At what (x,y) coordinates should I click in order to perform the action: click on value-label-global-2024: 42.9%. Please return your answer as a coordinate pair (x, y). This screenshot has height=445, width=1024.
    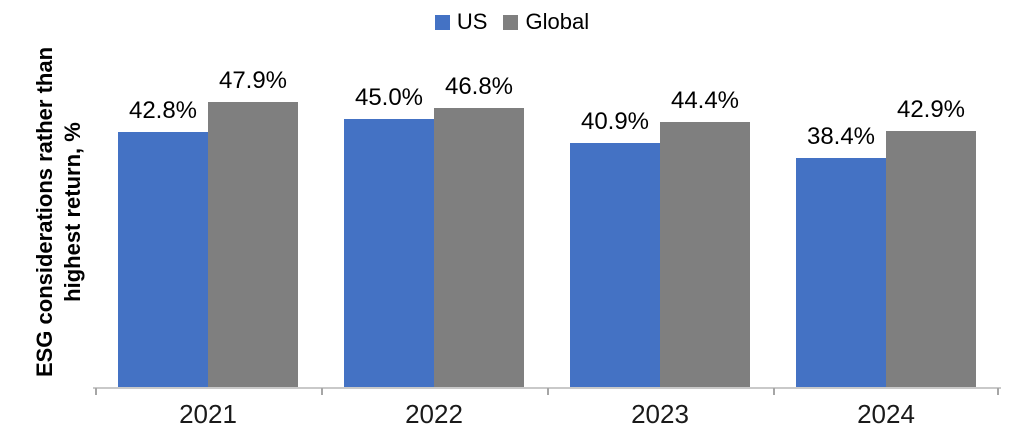
    Looking at the image, I should click on (931, 109).